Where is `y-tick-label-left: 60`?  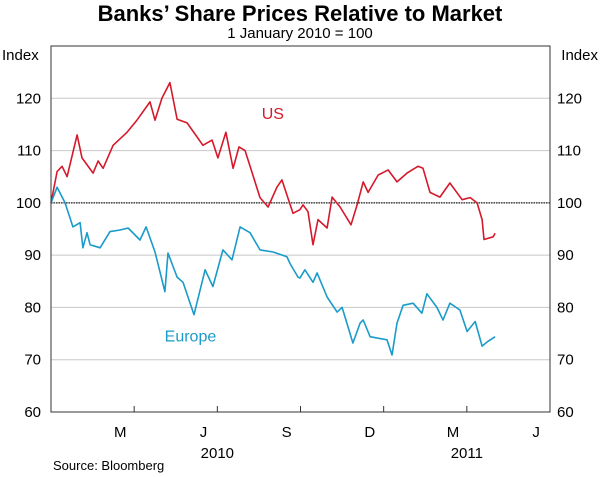
y-tick-label-left: 60 is located at coordinates (32, 412).